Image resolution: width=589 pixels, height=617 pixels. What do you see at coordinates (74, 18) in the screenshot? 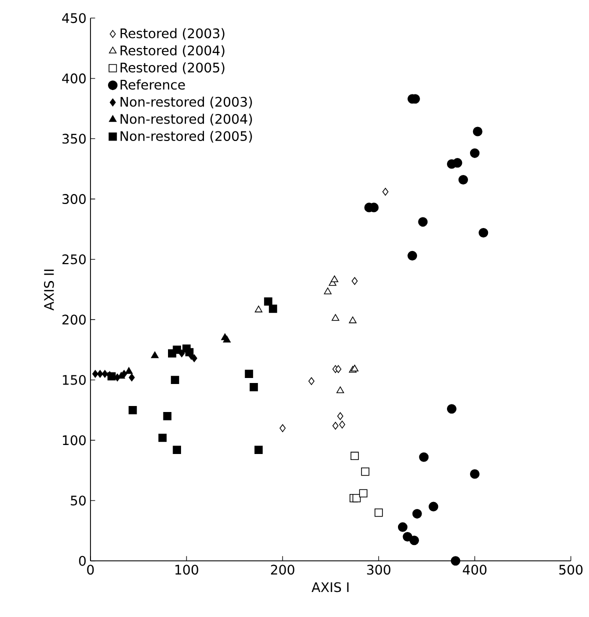
I see `y-tick-label: 450` at bounding box center [74, 18].